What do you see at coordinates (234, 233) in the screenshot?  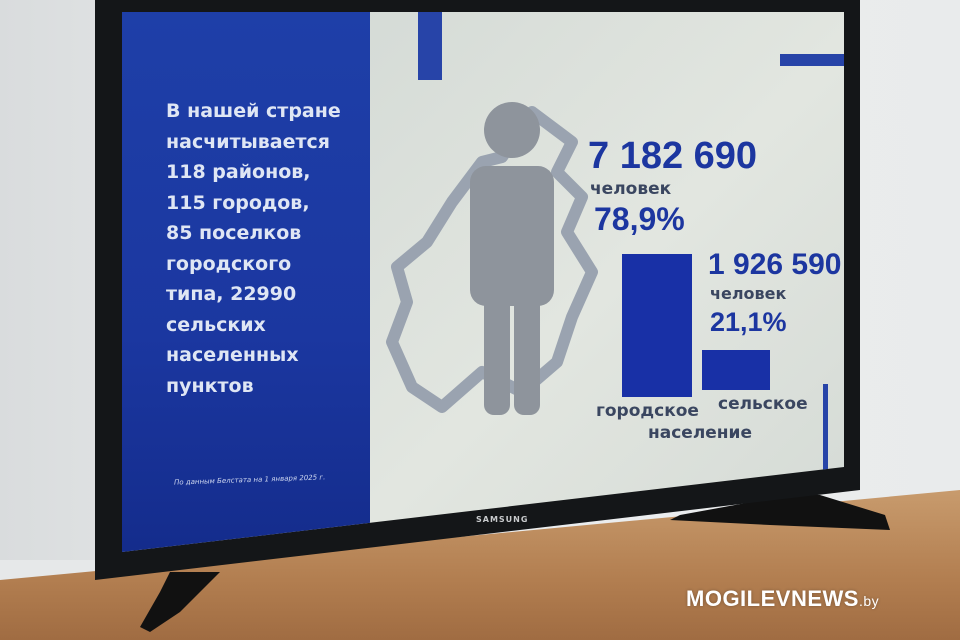 I see `panel-line: 85 поселков` at bounding box center [234, 233].